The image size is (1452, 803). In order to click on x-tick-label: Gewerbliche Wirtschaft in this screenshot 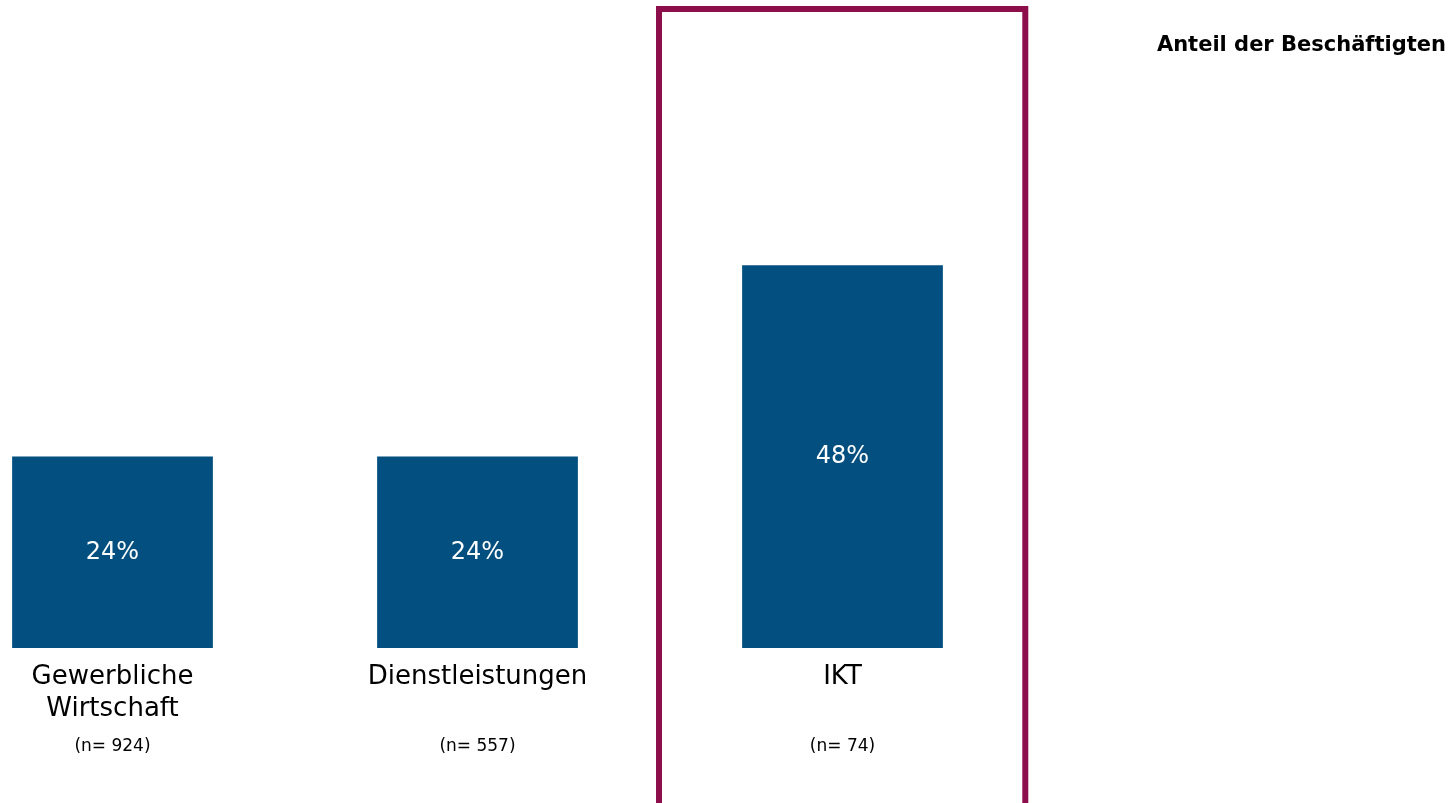, I will do `click(112, 691)`.